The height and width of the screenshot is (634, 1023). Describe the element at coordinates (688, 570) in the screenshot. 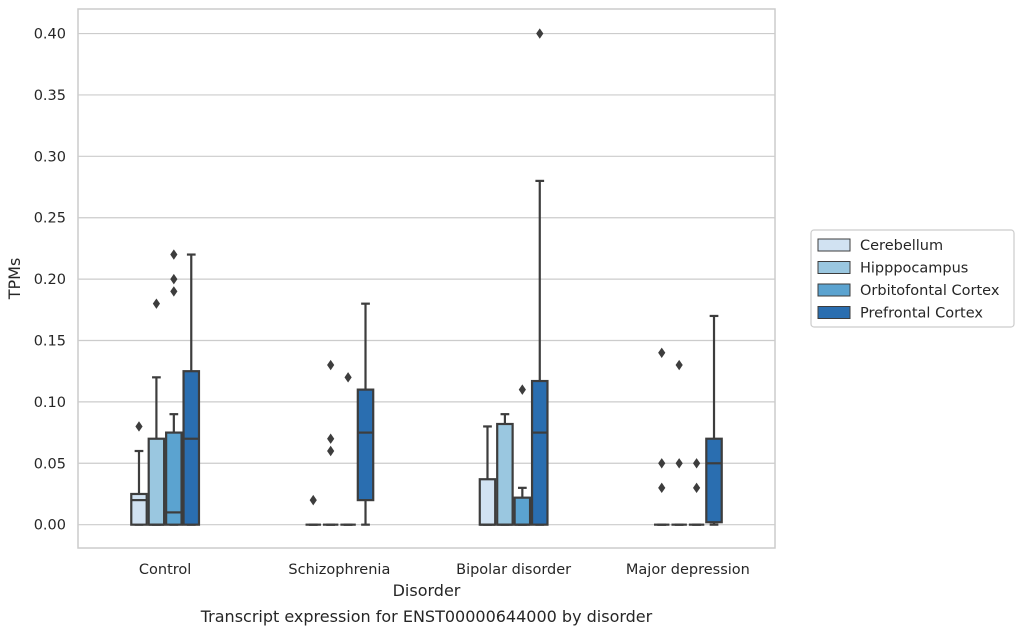

I see `x-tick-label: Major depression` at that location.